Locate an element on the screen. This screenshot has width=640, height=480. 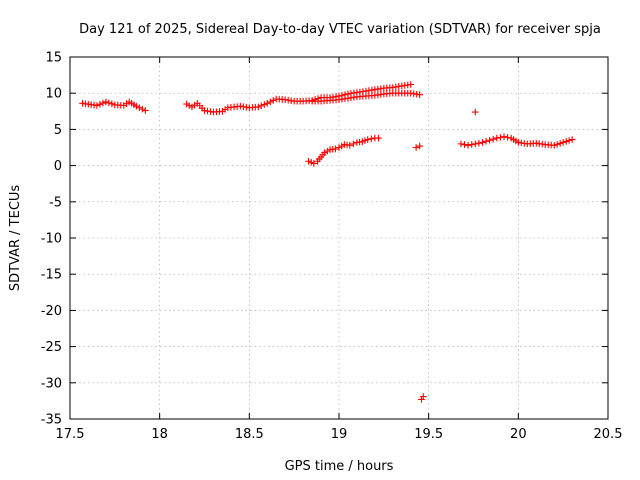
x-tick-label: 20 is located at coordinates (518, 434).